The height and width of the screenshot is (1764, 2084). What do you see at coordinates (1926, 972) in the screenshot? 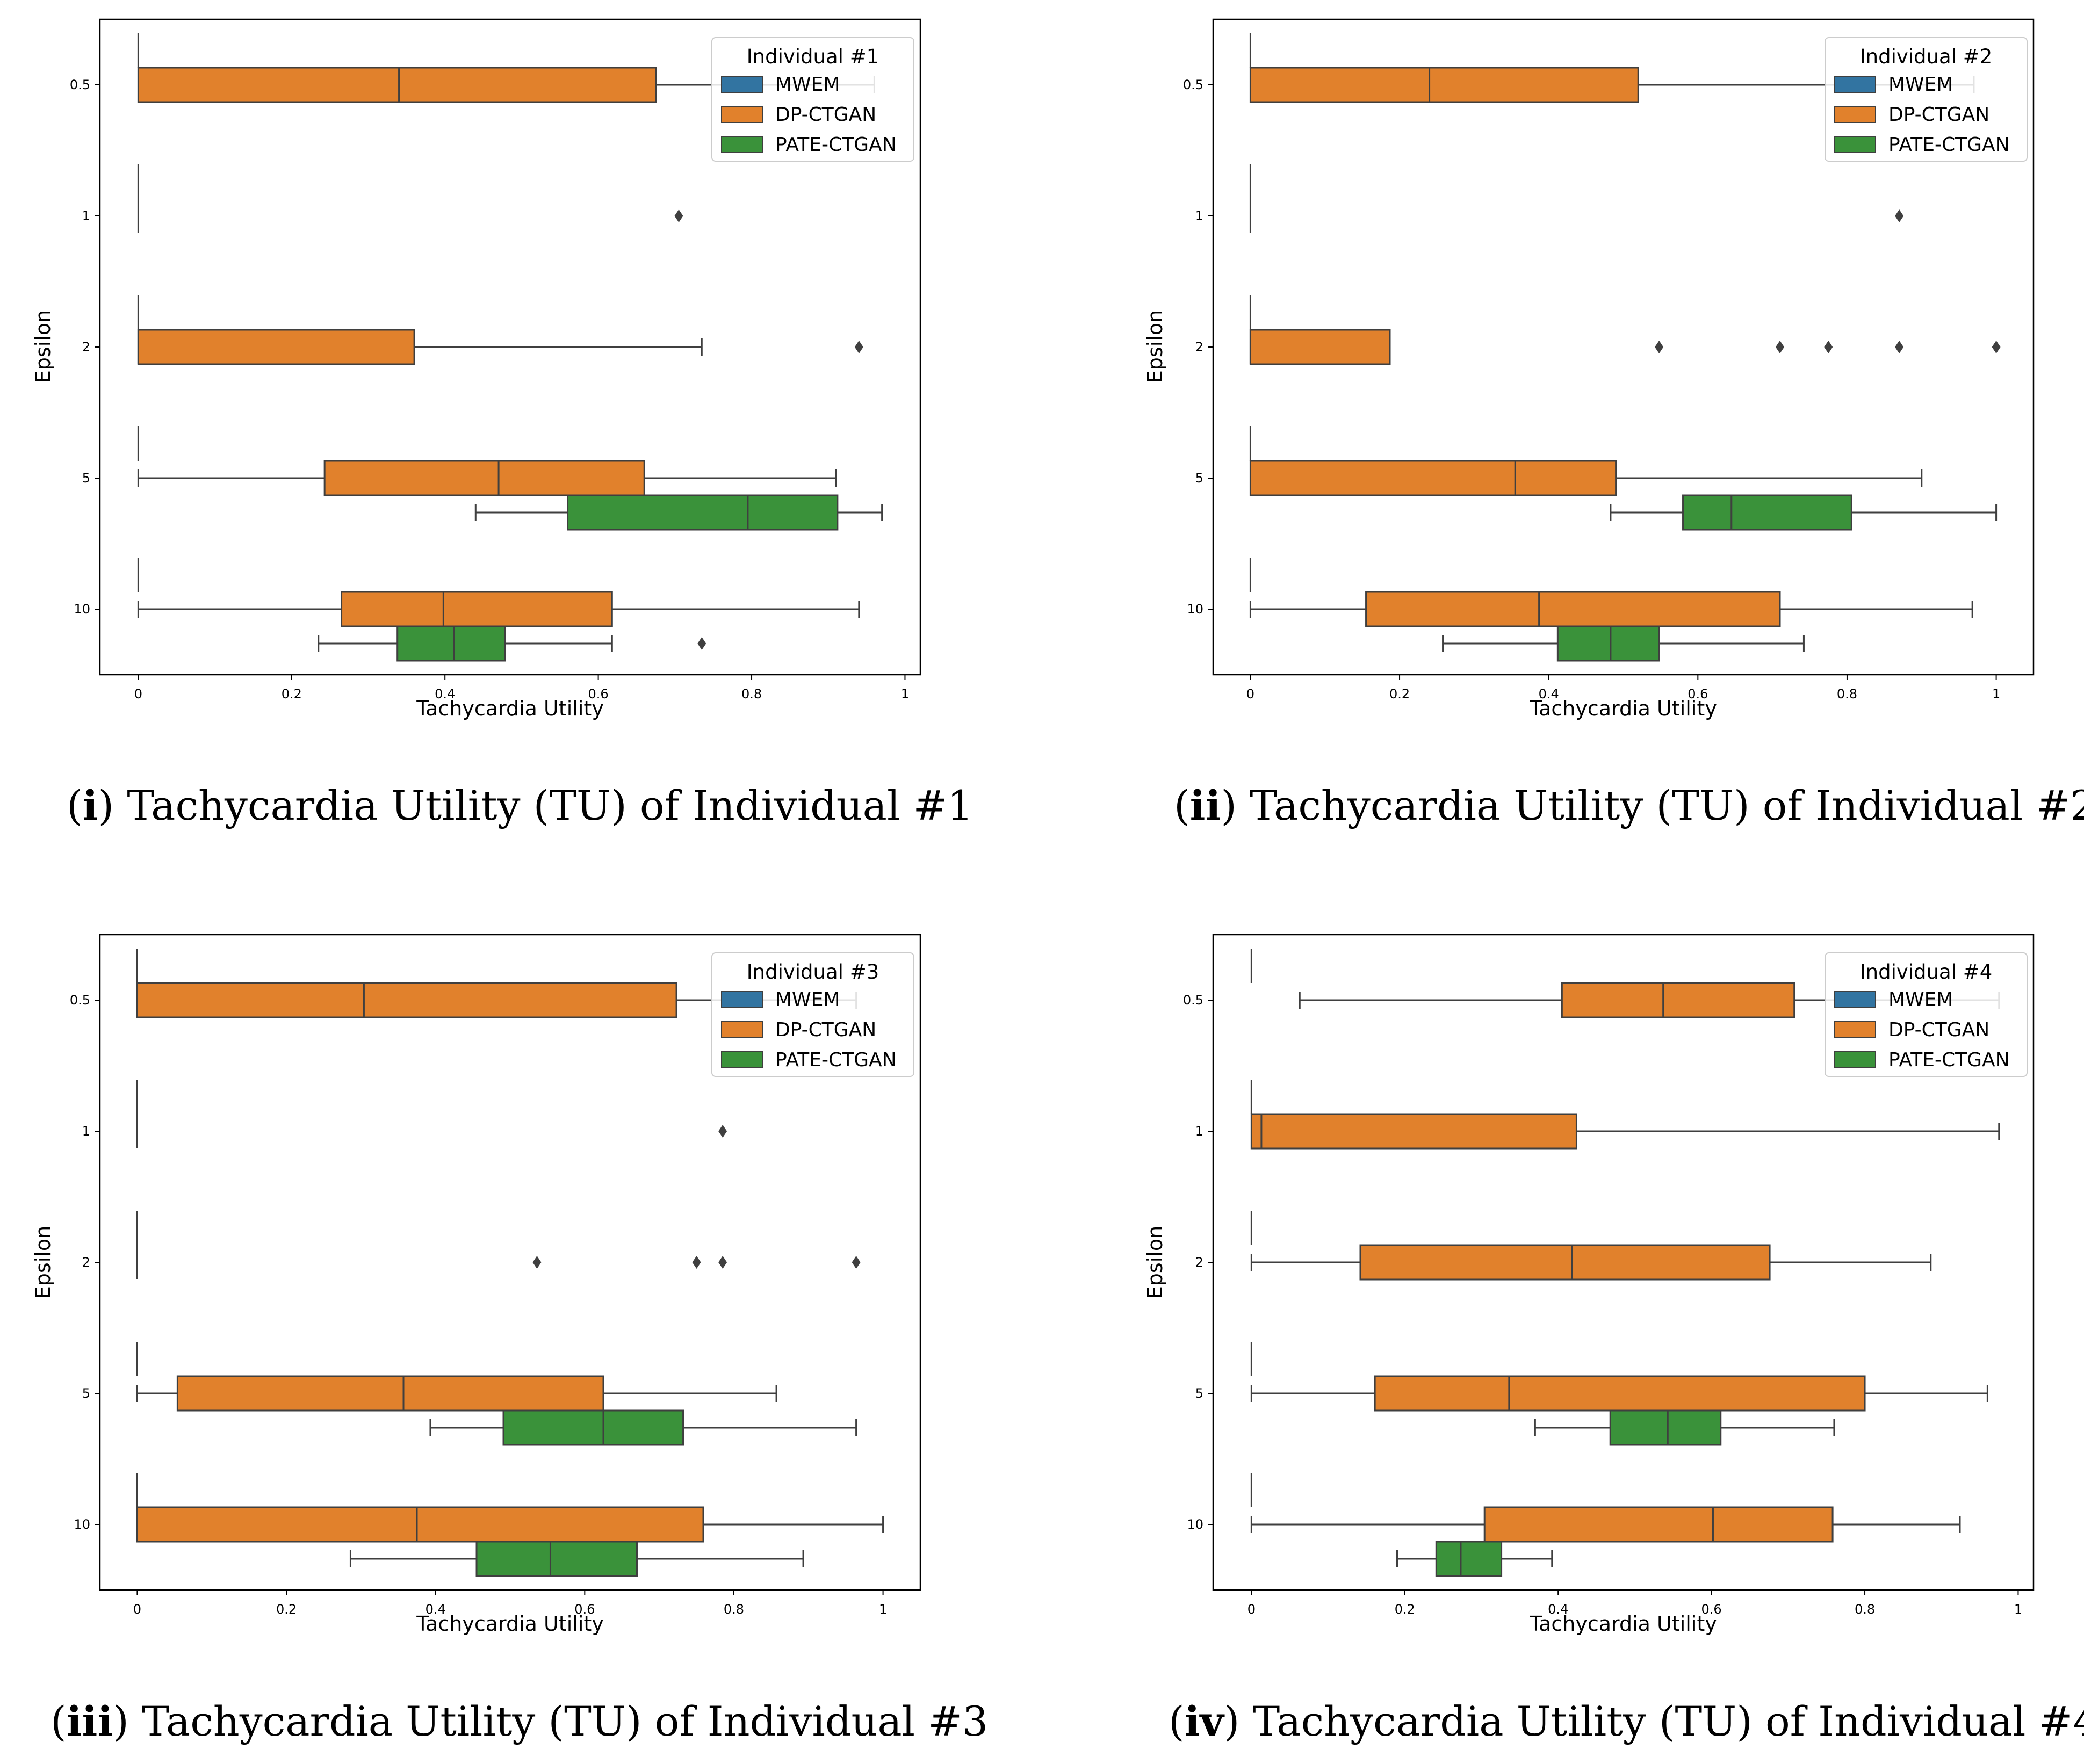
I see `legend-title: Individual #4` at bounding box center [1926, 972].